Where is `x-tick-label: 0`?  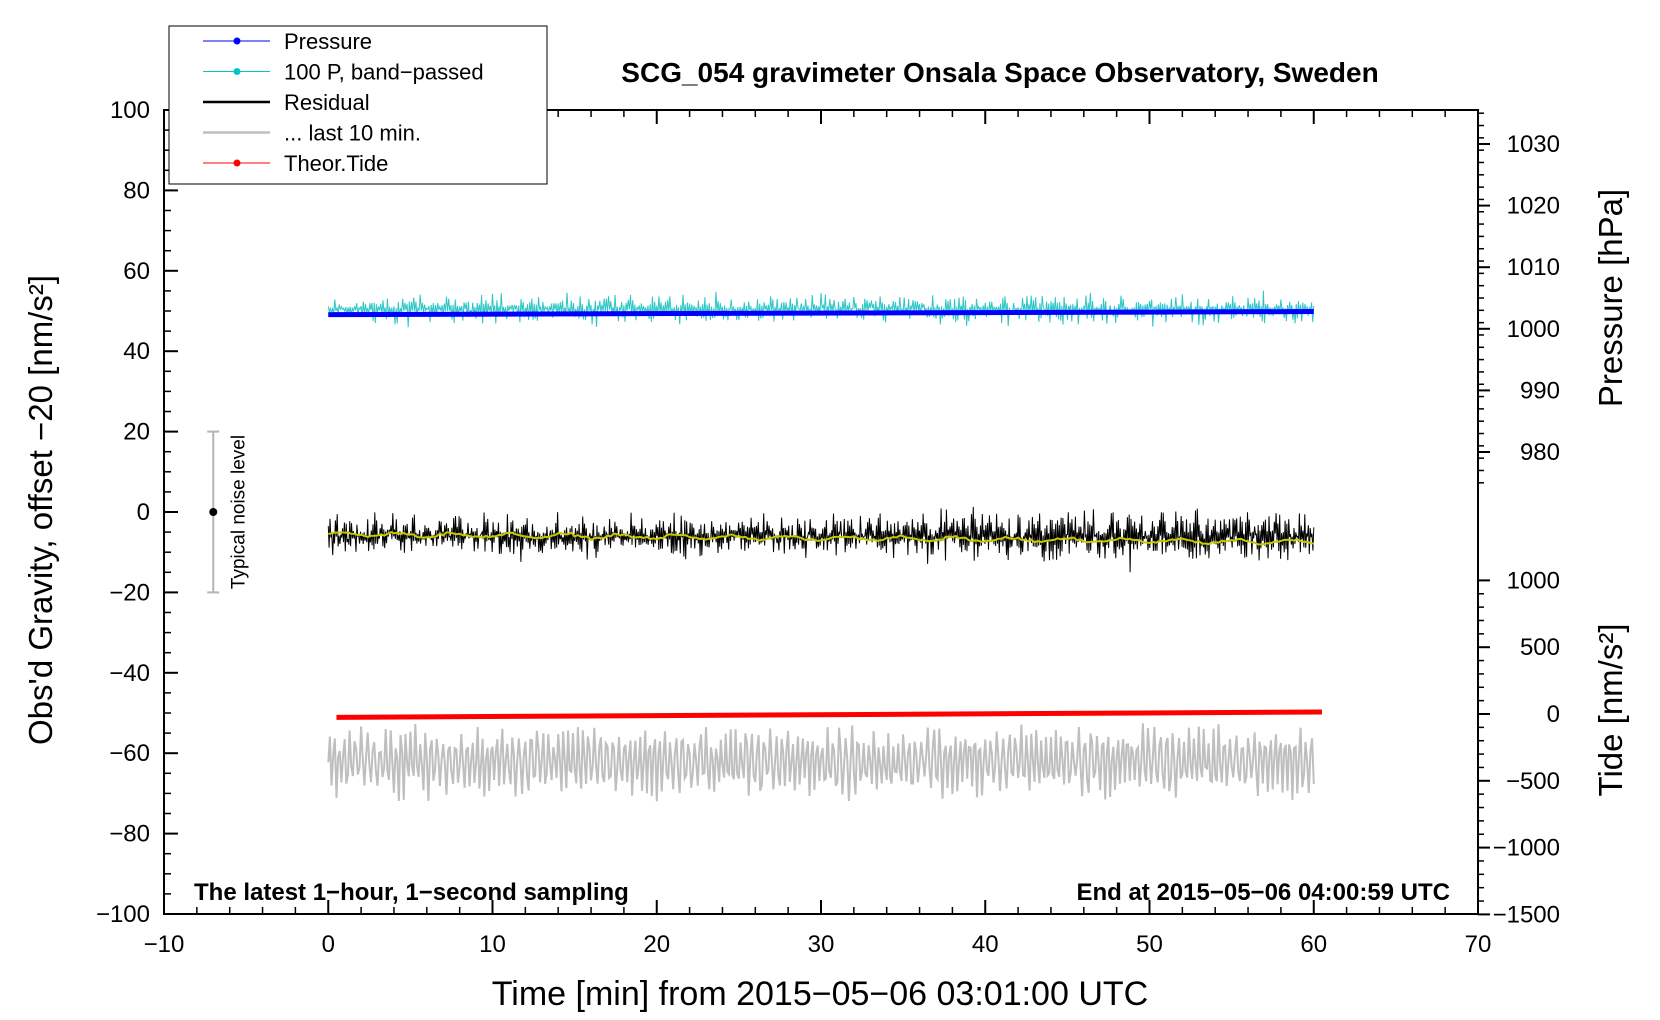
x-tick-label: 0 is located at coordinates (328, 944).